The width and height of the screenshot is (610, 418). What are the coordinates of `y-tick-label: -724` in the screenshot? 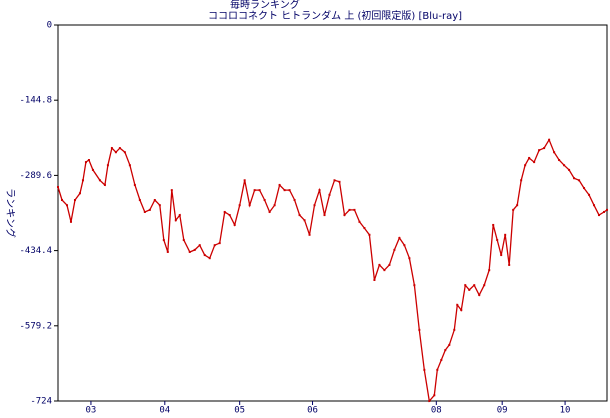 It's located at (41, 402).